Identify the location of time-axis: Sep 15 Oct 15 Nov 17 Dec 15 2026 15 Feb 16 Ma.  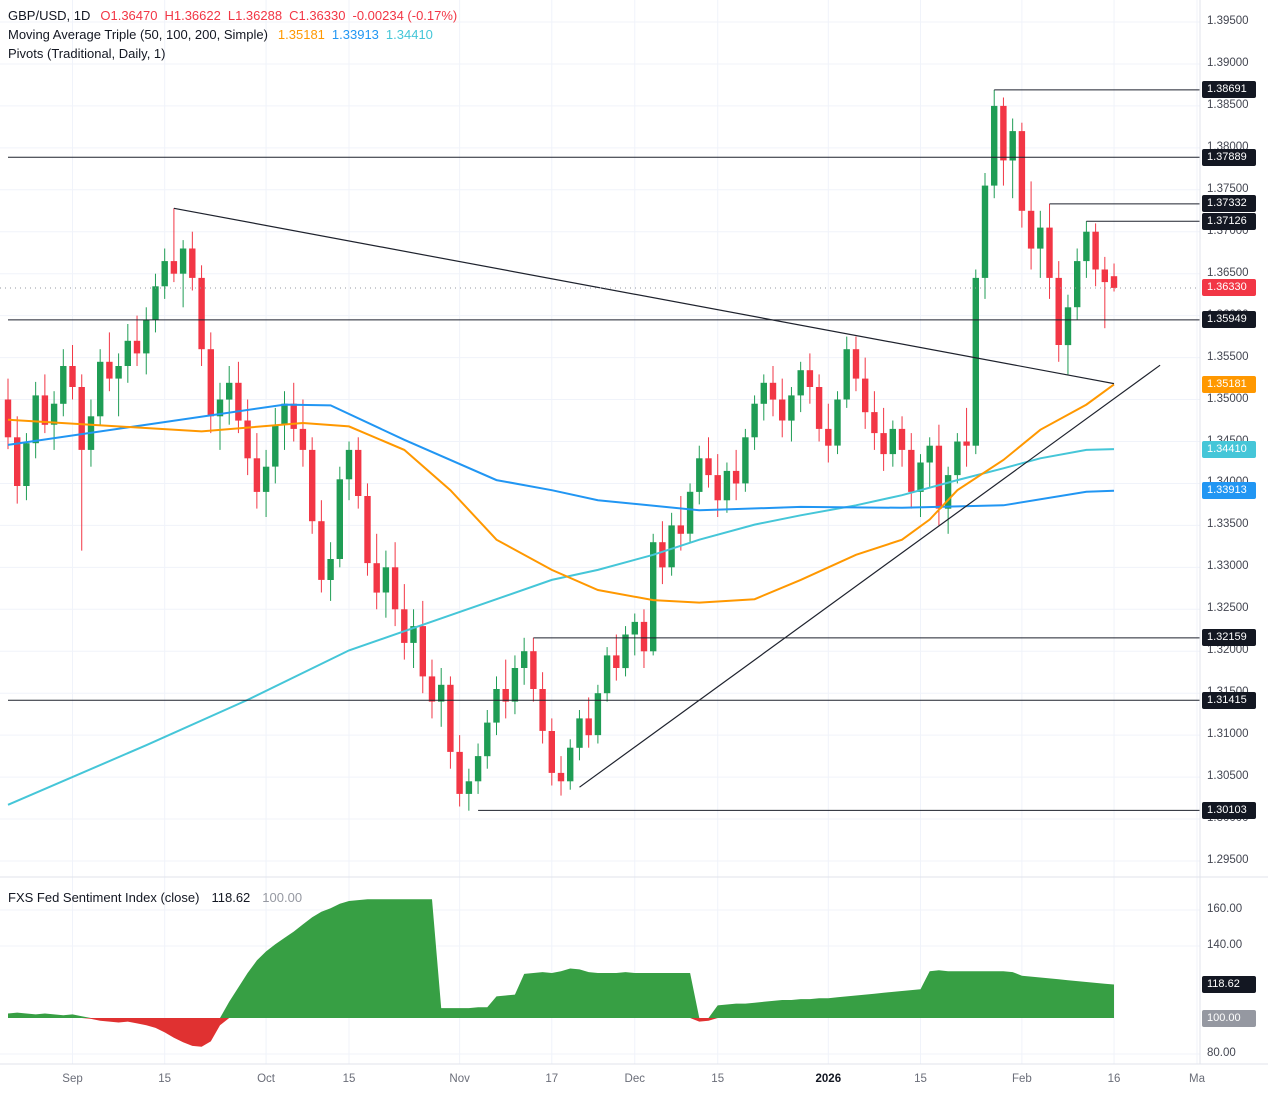
(634, 1080).